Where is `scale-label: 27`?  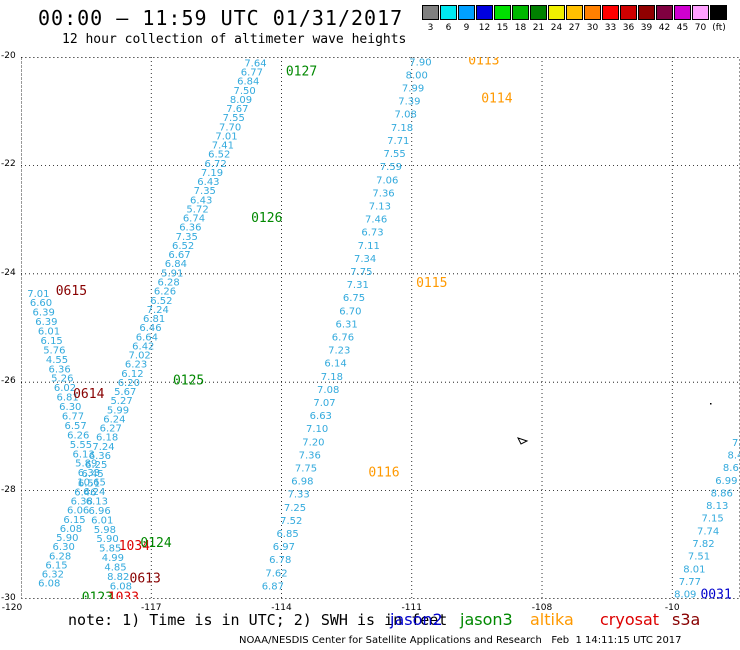 scale-label: 27 is located at coordinates (574, 28).